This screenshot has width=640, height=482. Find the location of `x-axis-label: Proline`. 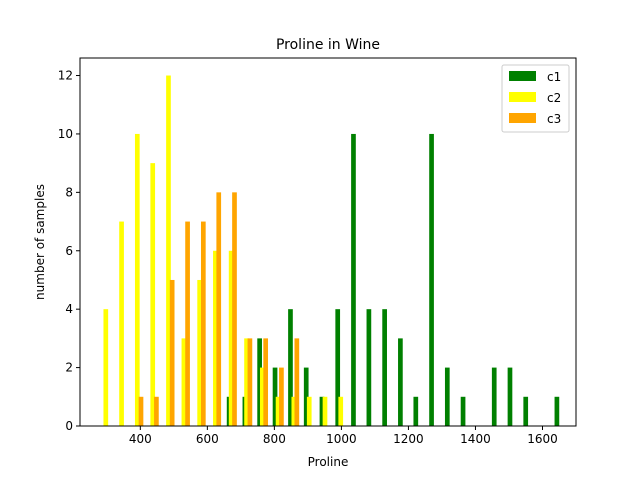

x-axis-label: Proline is located at coordinates (328, 462).